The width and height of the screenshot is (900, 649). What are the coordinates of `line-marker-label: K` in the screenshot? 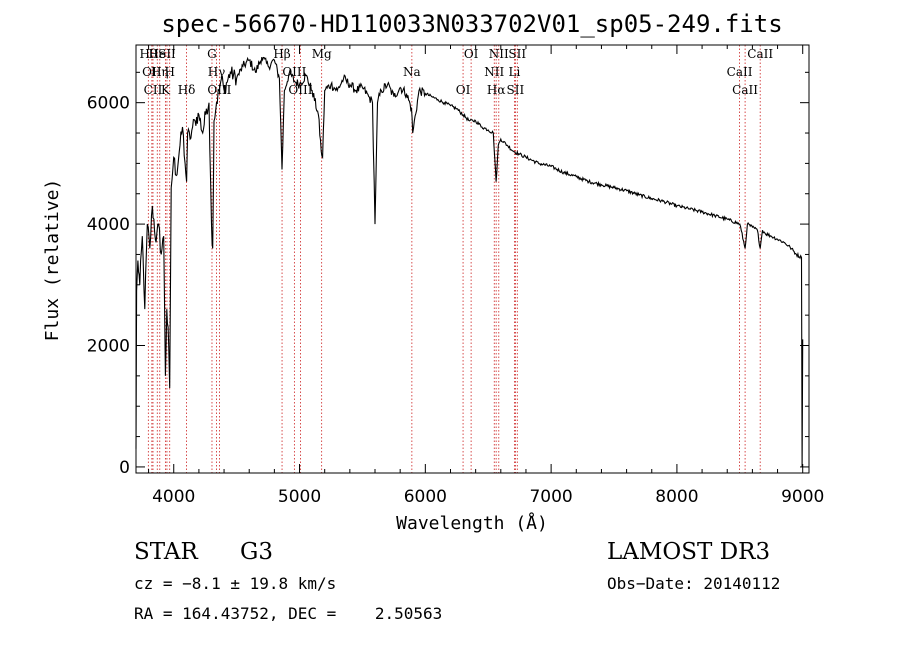 It's located at (166, 90).